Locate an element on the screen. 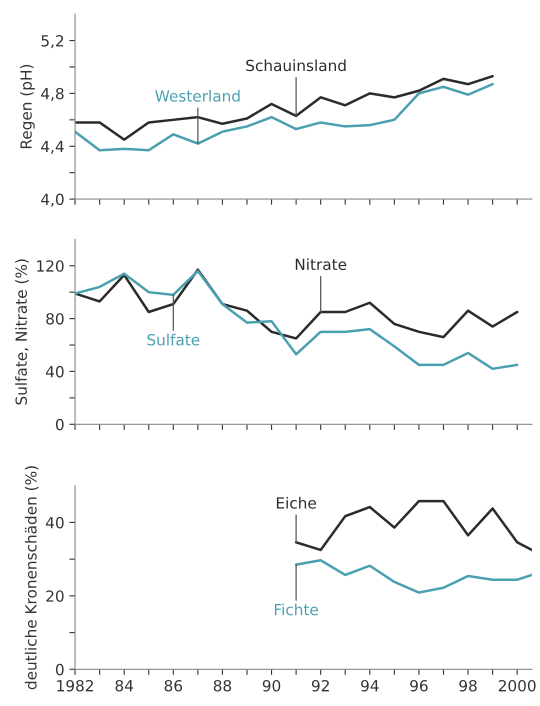 This screenshot has height=706, width=540. x-tick-label: 88 is located at coordinates (223, 686).